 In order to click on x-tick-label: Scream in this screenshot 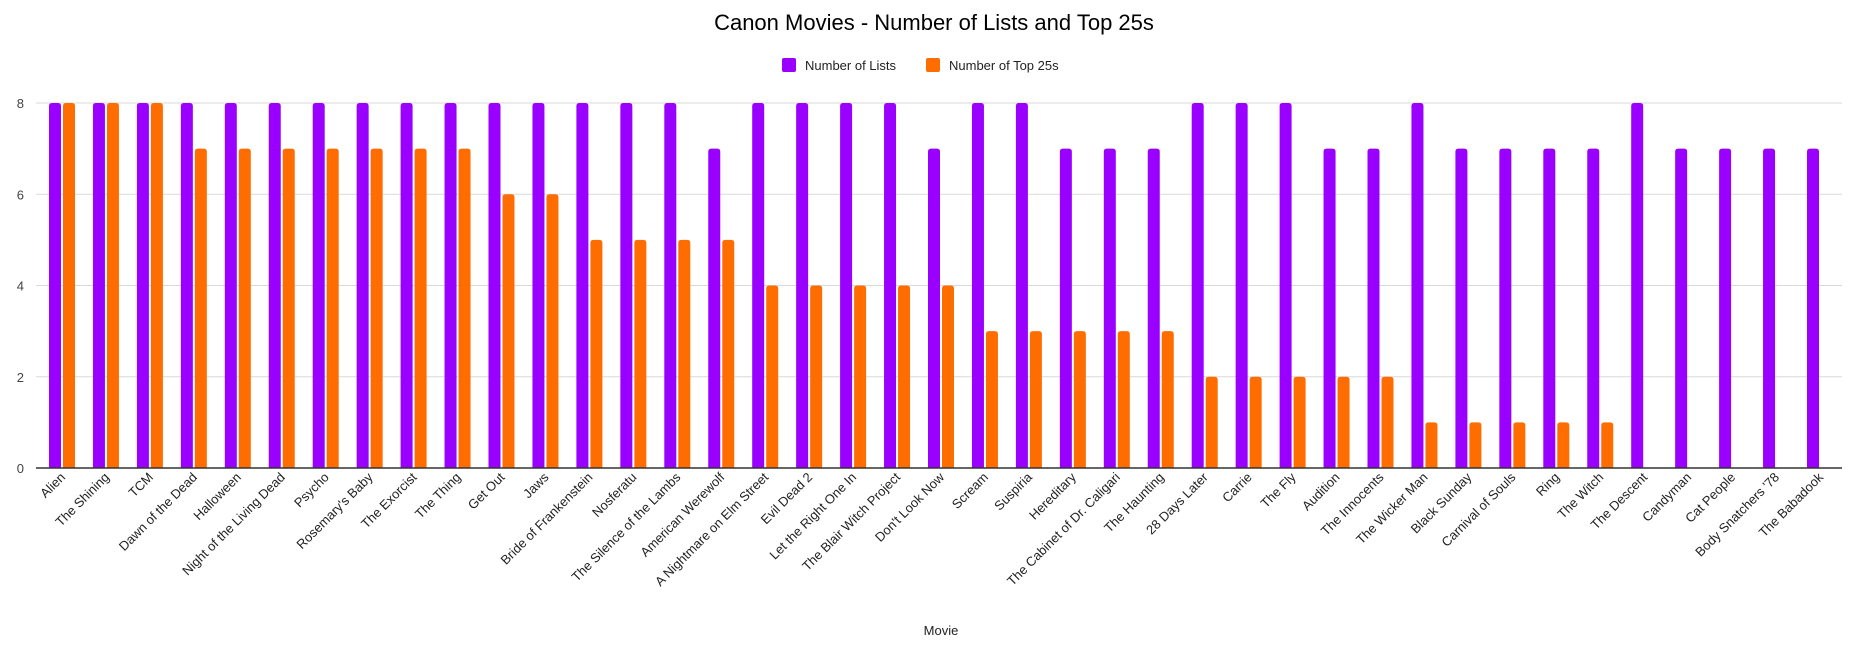, I will do `click(970, 491)`.